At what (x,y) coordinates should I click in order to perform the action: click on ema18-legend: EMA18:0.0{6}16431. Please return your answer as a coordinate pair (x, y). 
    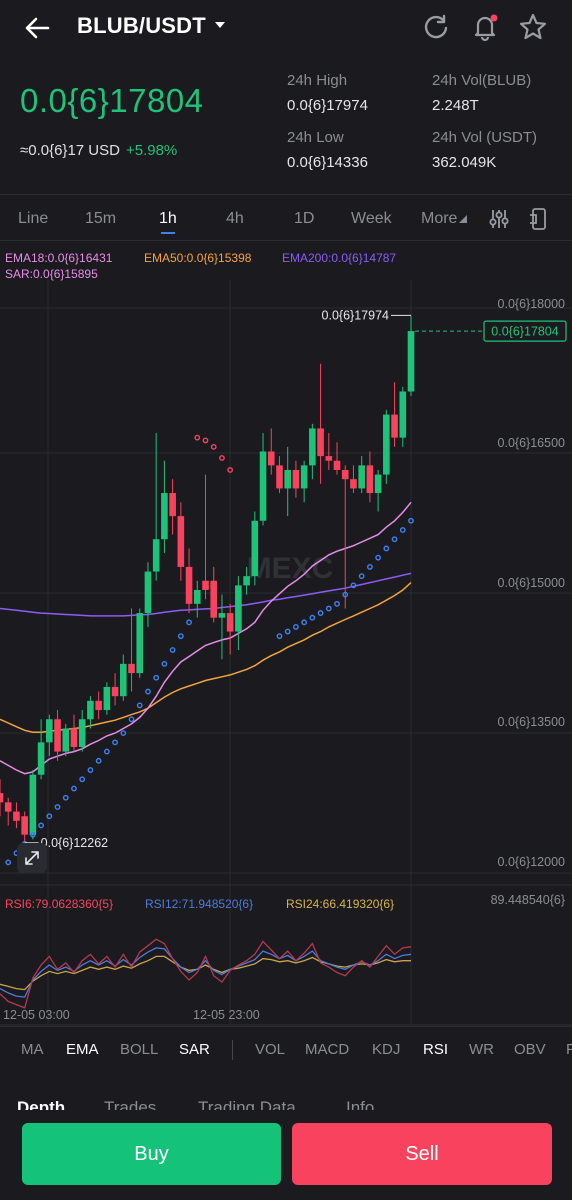
    Looking at the image, I should click on (59, 258).